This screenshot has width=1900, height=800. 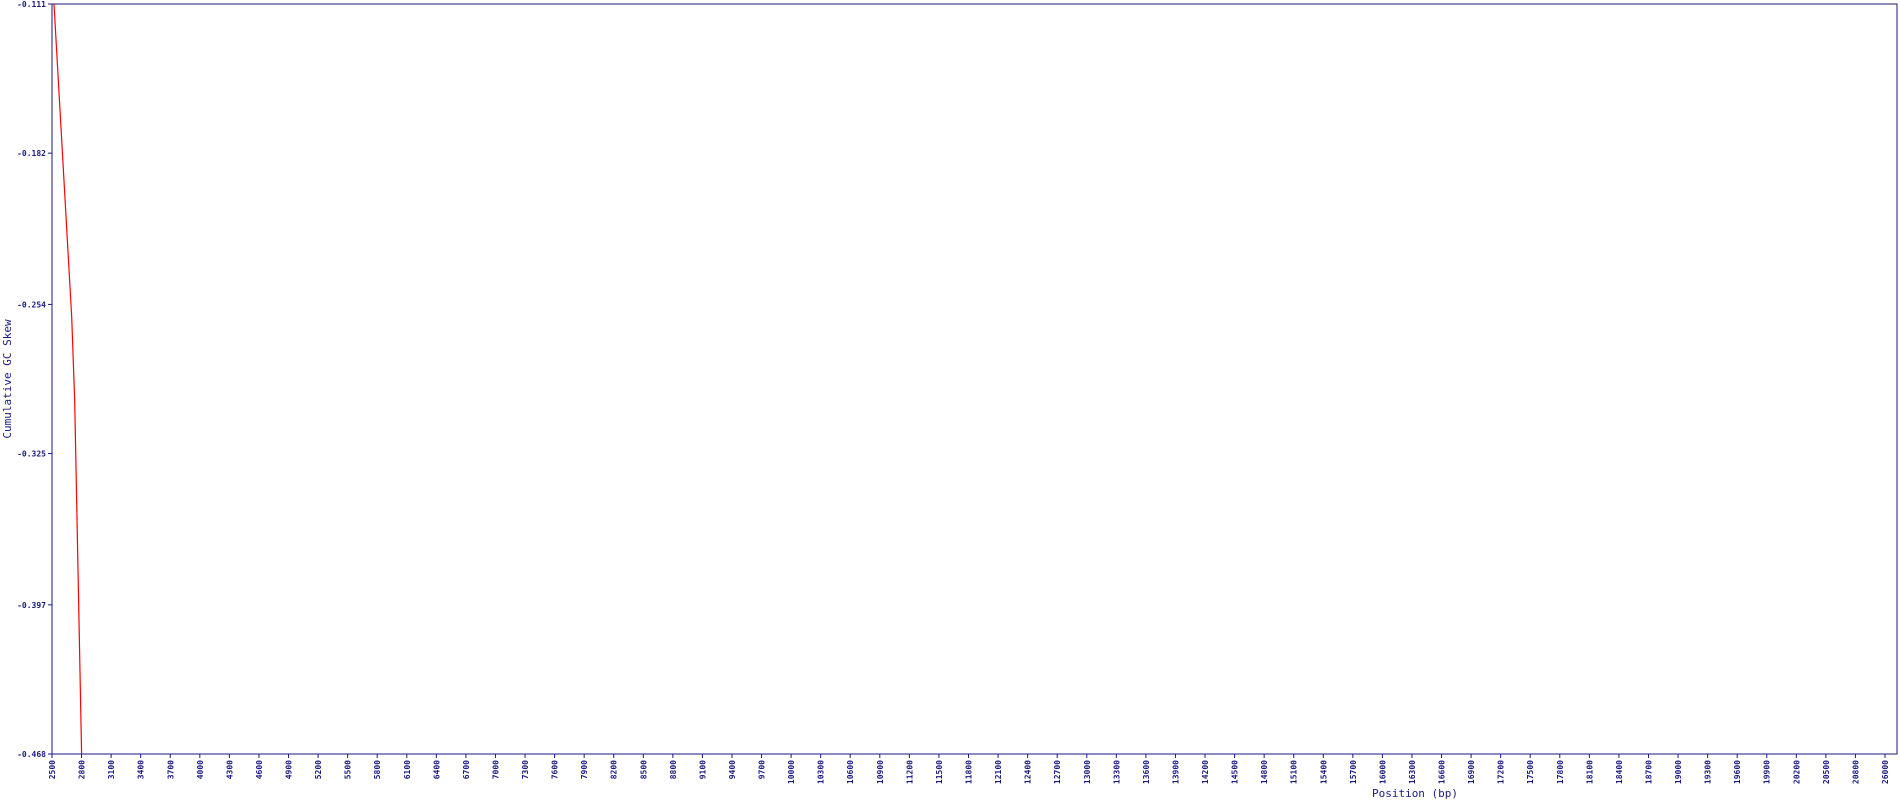 What do you see at coordinates (1589, 772) in the screenshot?
I see `x-tick-label: 18100` at bounding box center [1589, 772].